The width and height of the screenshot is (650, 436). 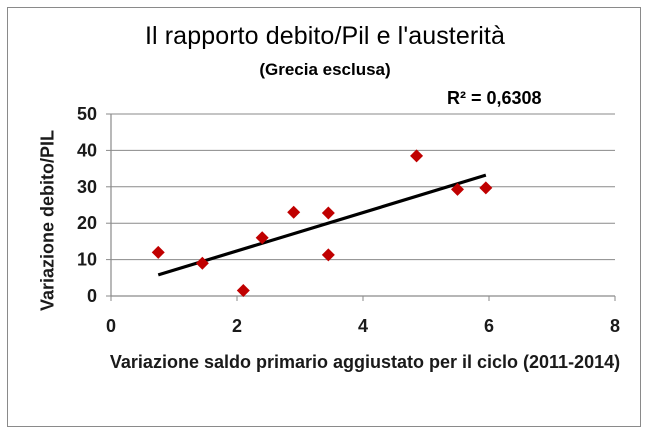 What do you see at coordinates (47, 220) in the screenshot?
I see `y-axis-label: Variazione debito/PIL` at bounding box center [47, 220].